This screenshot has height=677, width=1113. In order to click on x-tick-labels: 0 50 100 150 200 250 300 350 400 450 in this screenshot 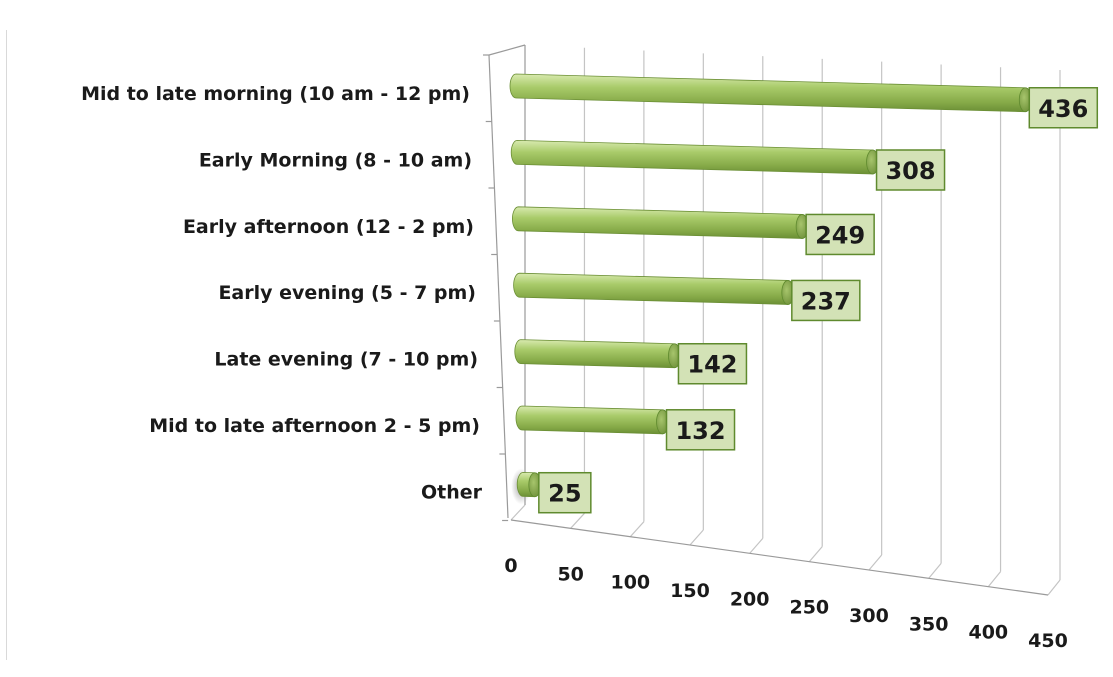, I will do `click(785, 603)`.